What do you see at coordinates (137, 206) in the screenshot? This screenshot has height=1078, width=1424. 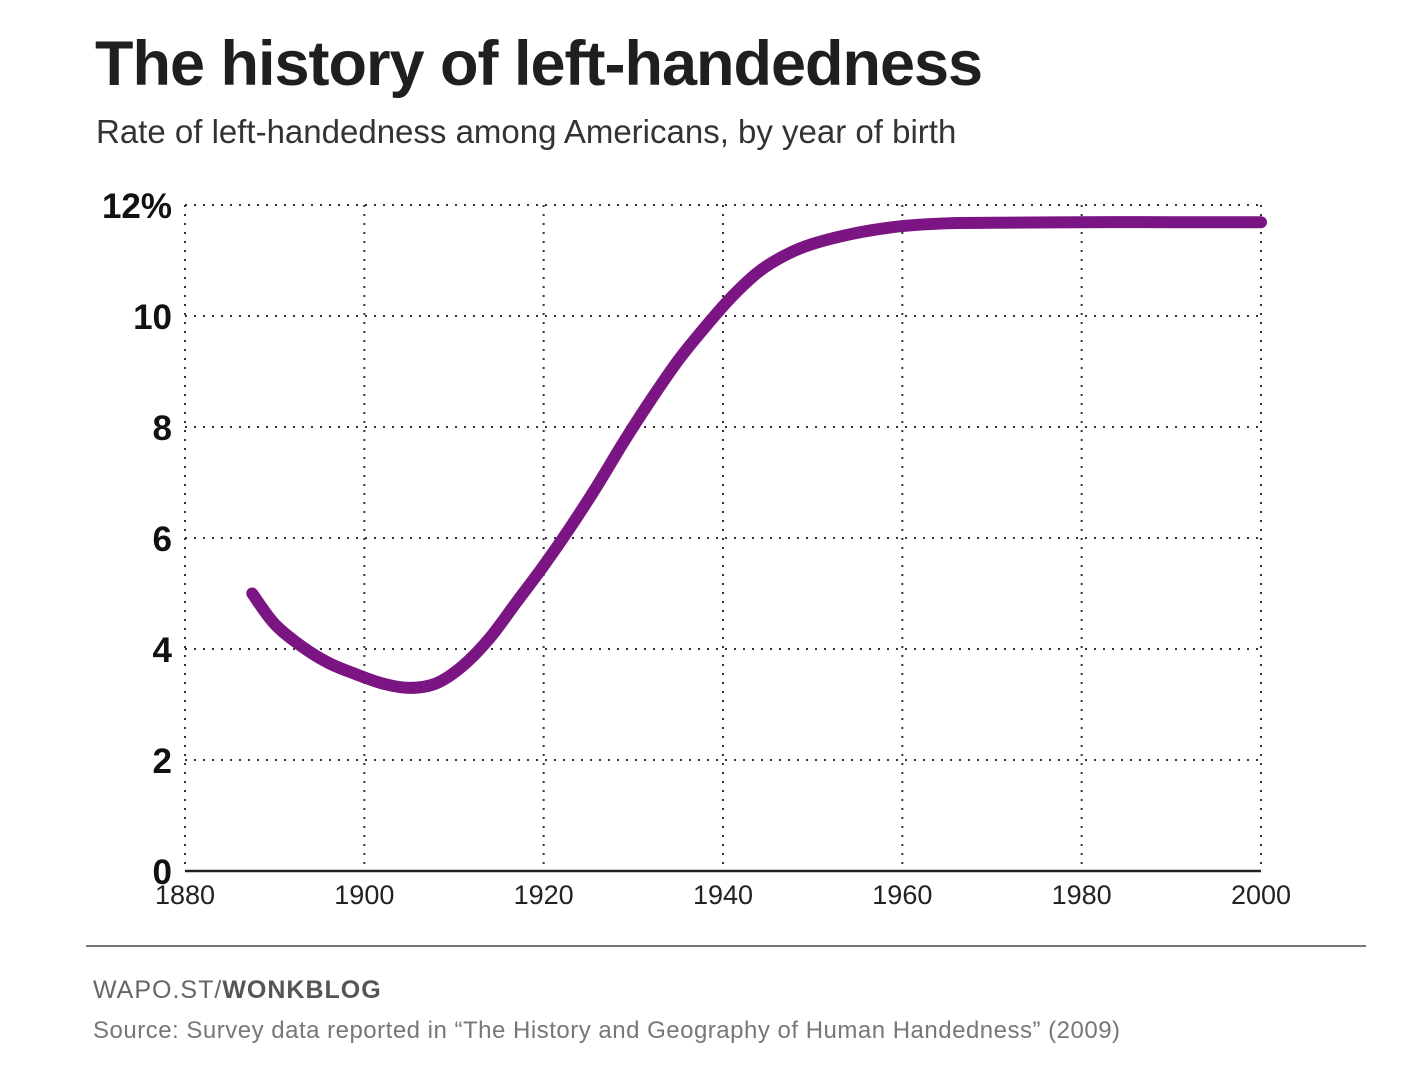 I see `y-tick-label: 12%` at bounding box center [137, 206].